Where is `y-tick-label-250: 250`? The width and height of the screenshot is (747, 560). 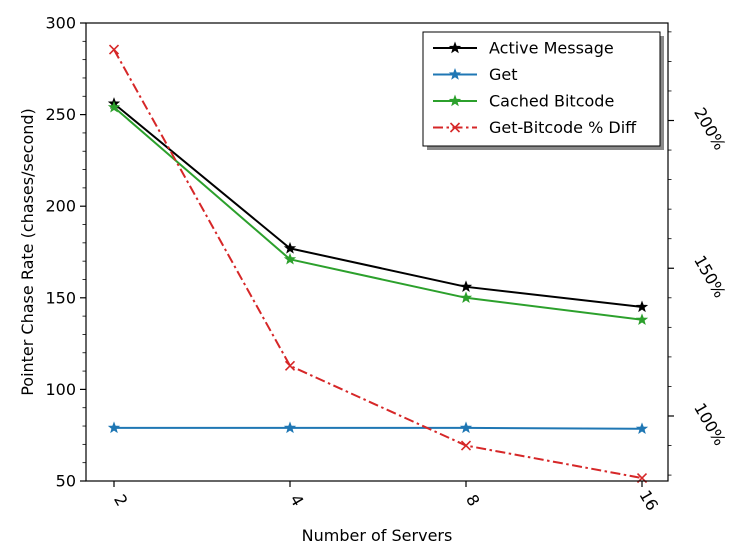 y-tick-label-250: 250 is located at coordinates (60, 114).